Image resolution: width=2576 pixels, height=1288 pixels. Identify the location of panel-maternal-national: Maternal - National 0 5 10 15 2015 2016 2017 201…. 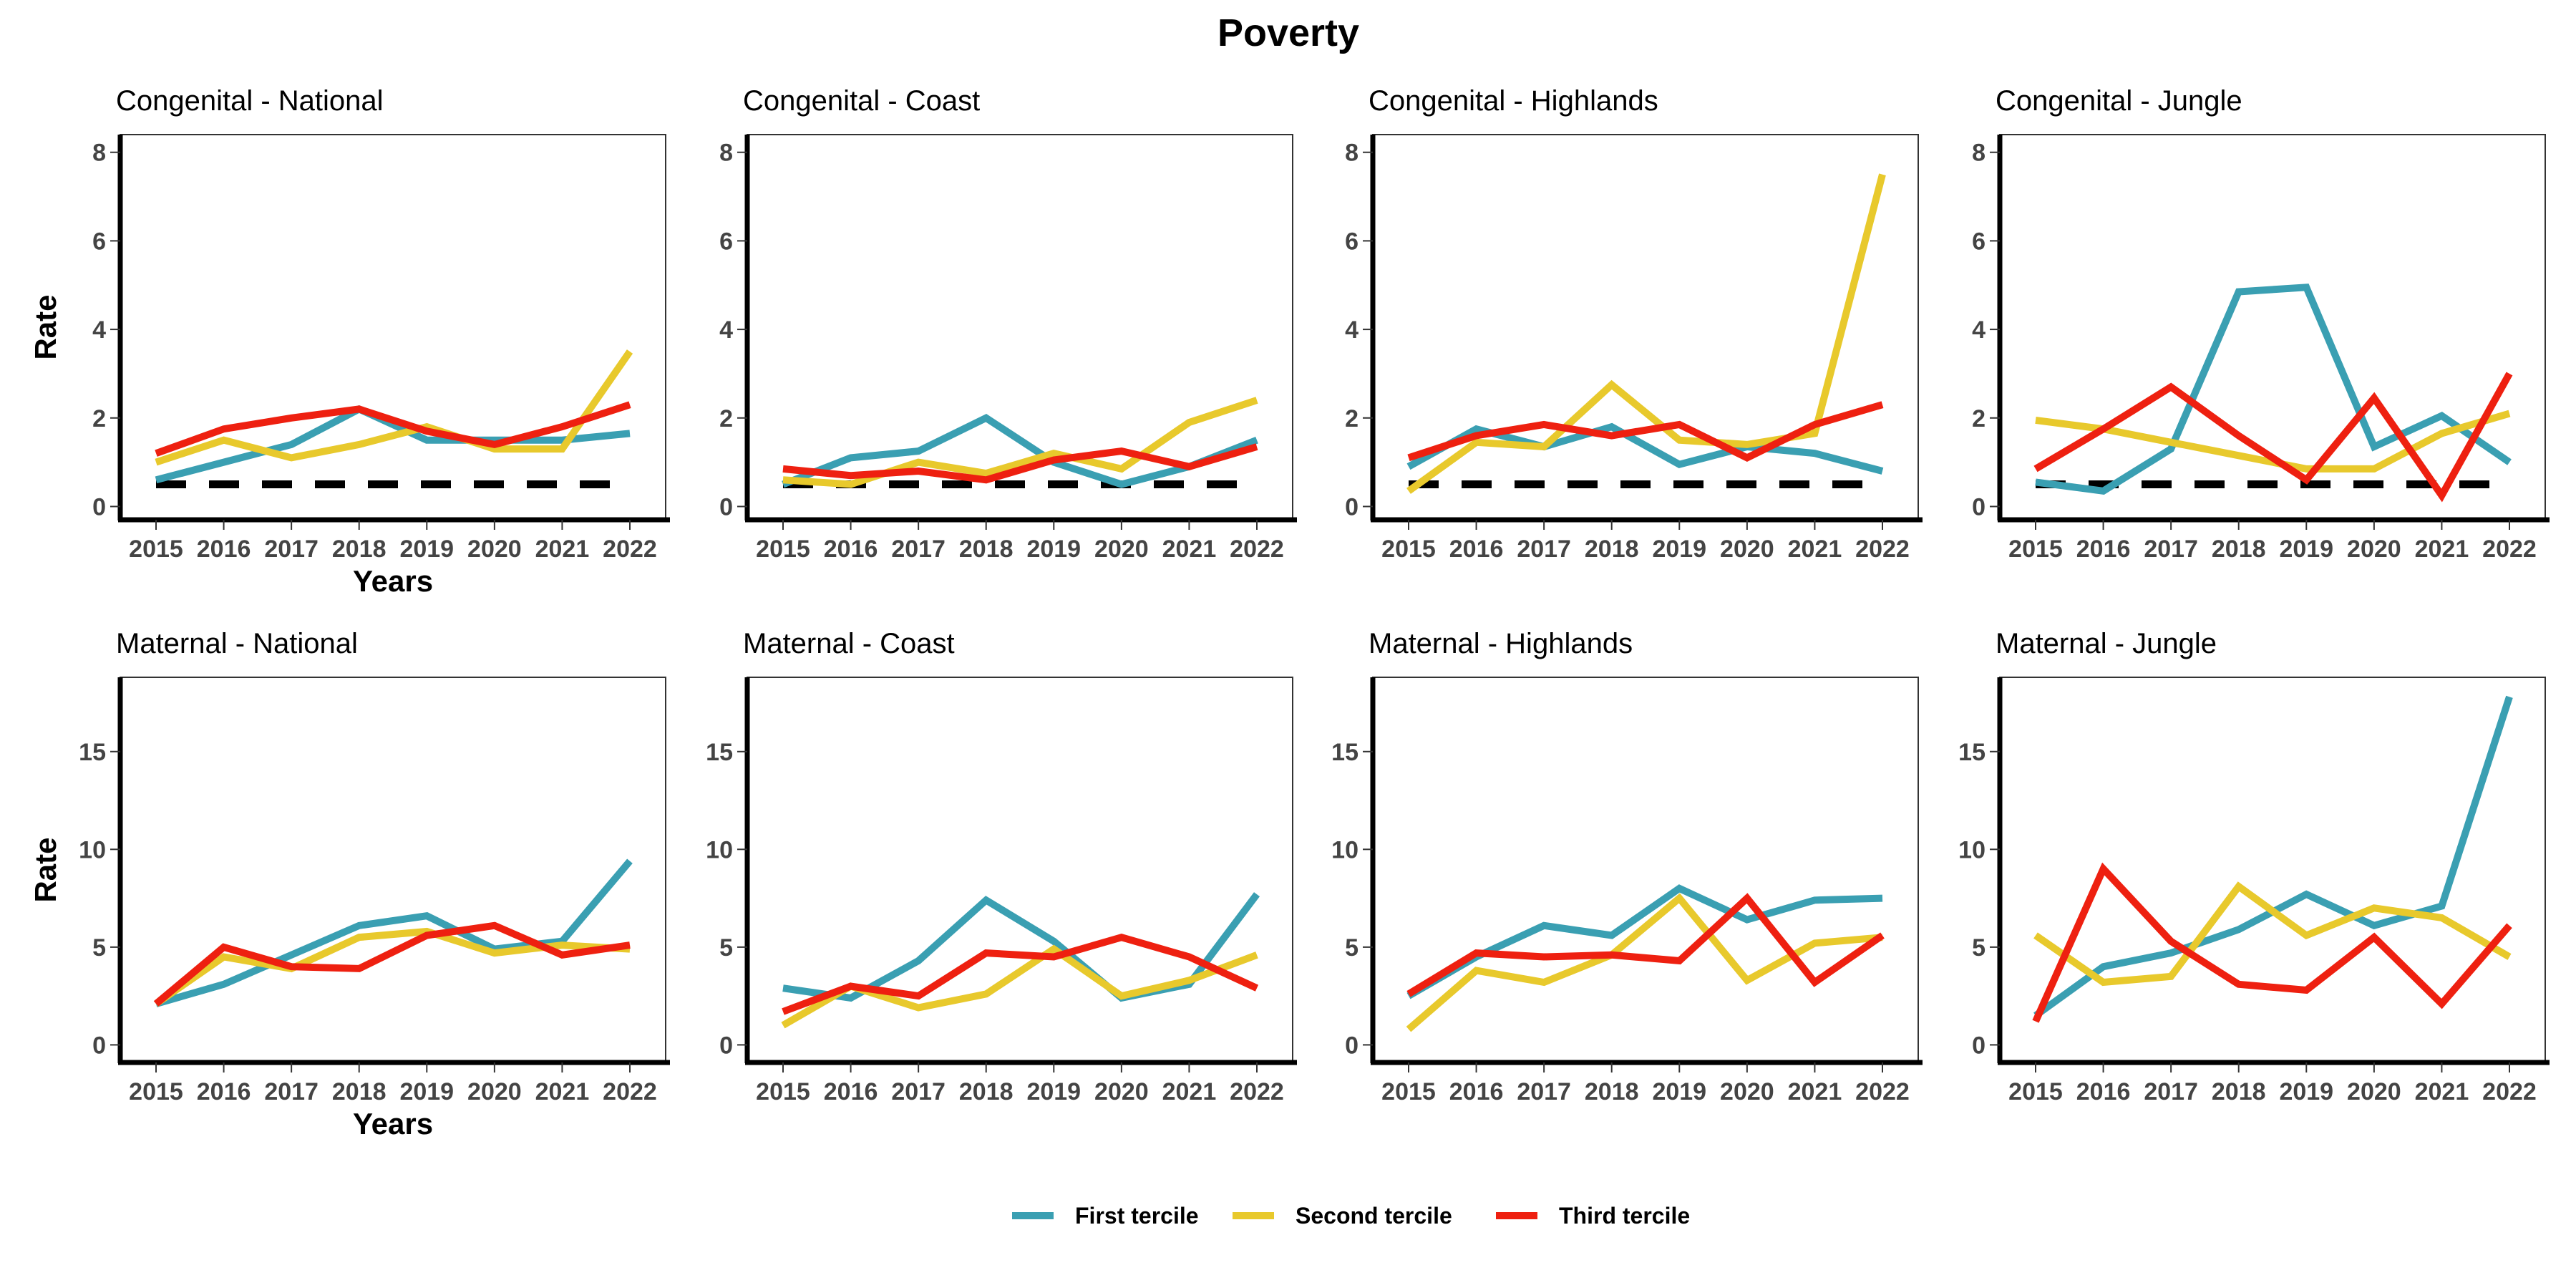
(349, 884).